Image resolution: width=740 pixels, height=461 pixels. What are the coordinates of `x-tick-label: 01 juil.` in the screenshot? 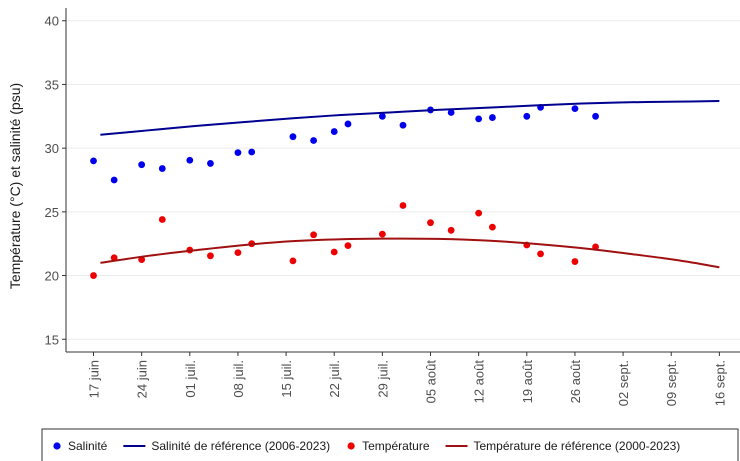 It's located at (190, 379).